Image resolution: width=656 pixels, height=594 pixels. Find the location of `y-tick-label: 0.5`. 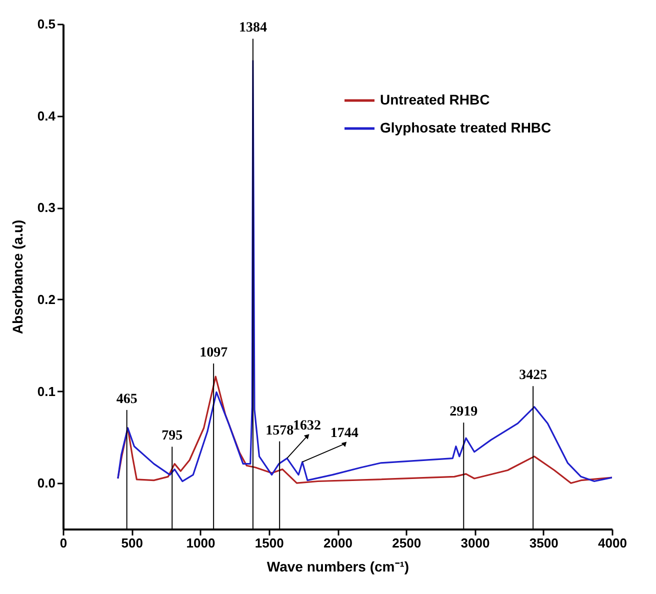

y-tick-label: 0.5 is located at coordinates (46, 24).